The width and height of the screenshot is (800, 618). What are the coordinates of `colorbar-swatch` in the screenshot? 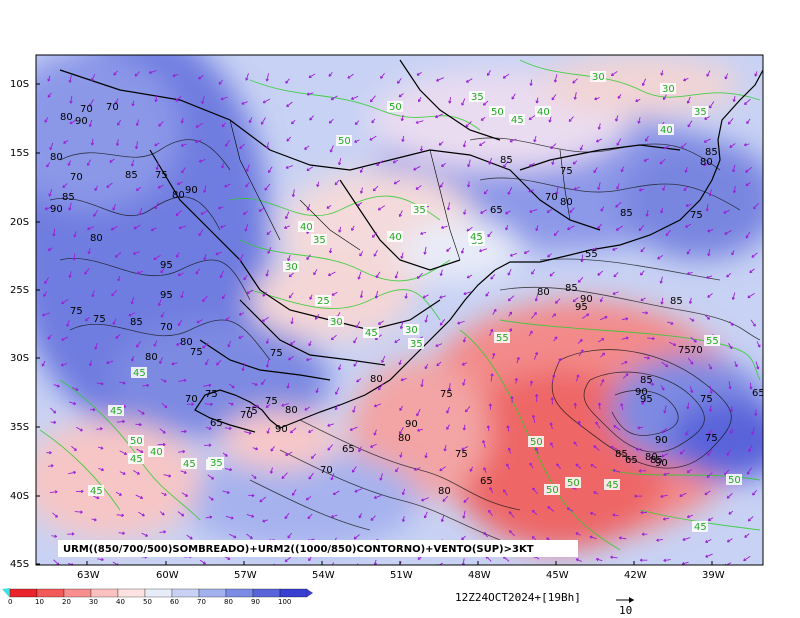 It's located at (131, 593).